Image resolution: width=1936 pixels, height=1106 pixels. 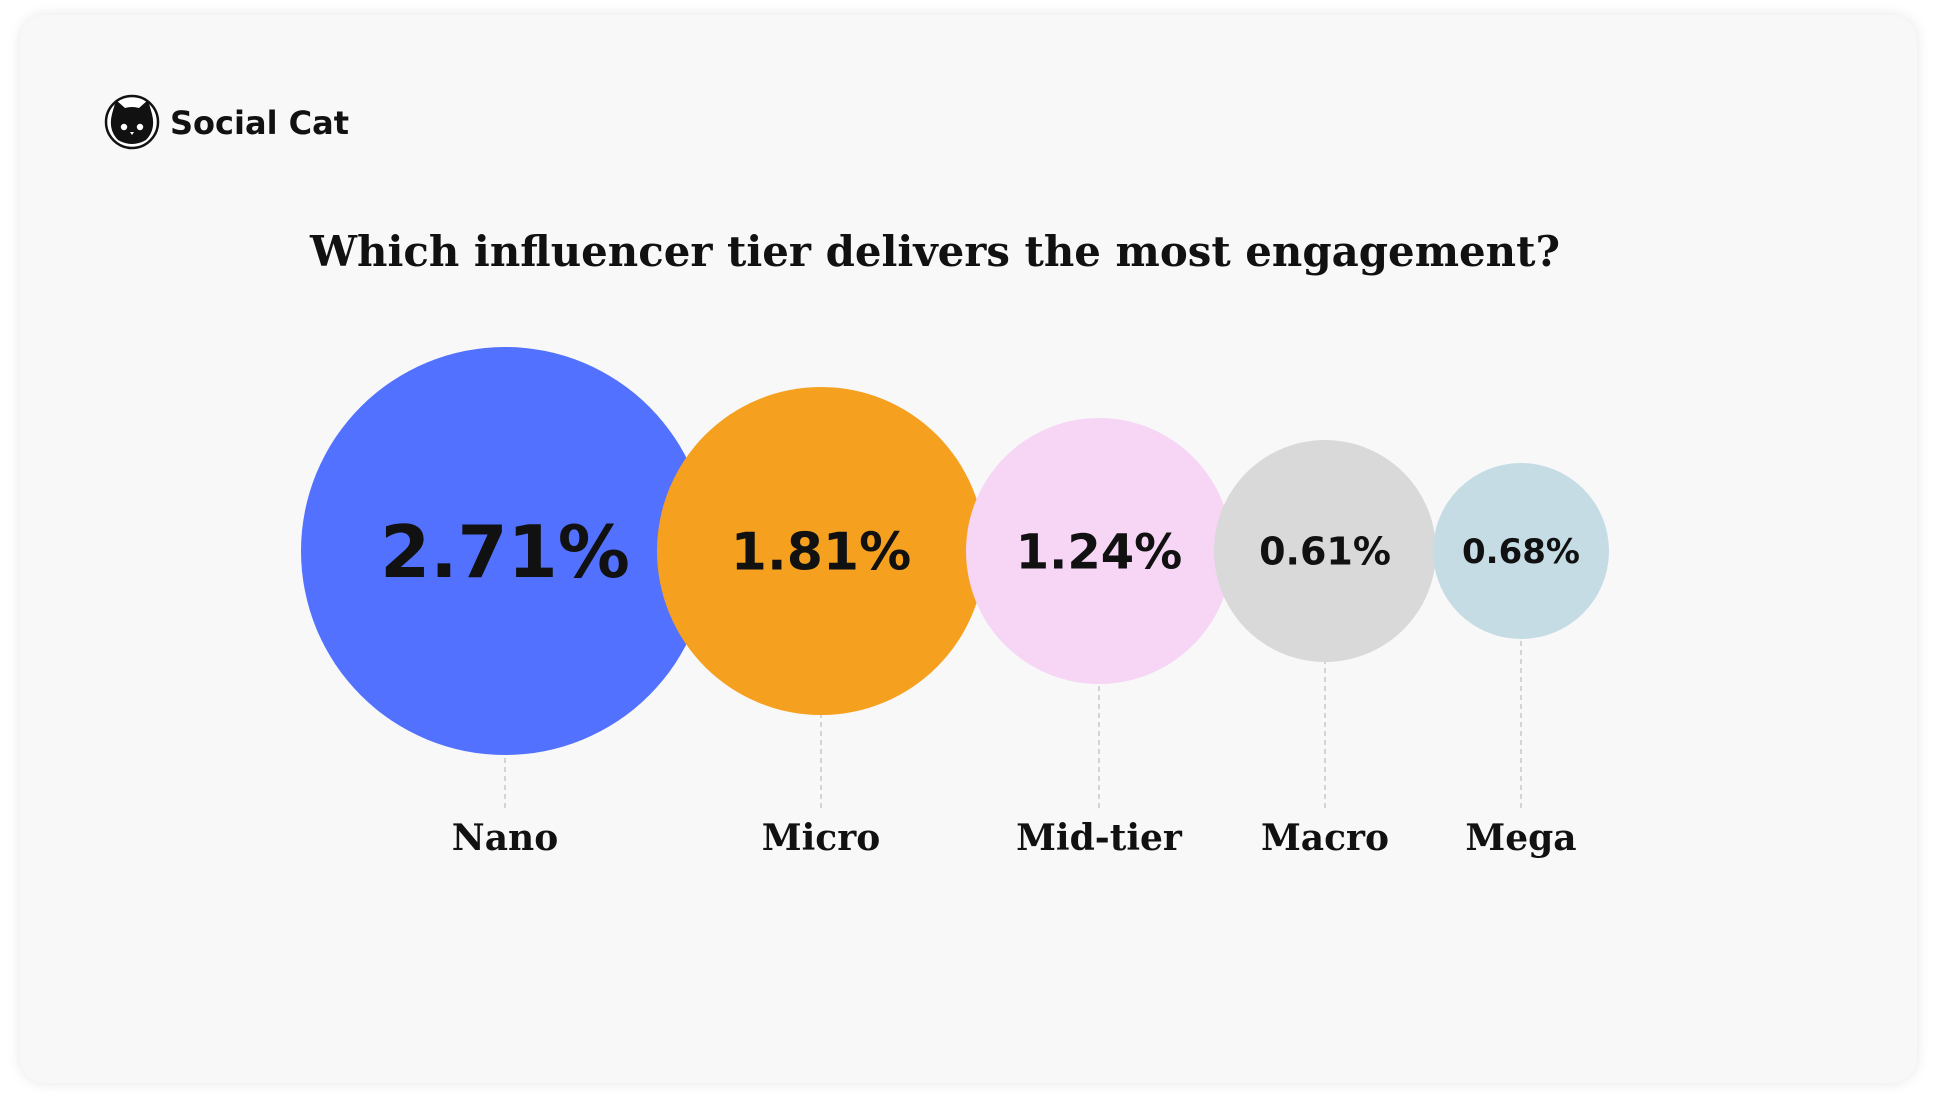 What do you see at coordinates (505, 838) in the screenshot?
I see `category-label-nano: Nano` at bounding box center [505, 838].